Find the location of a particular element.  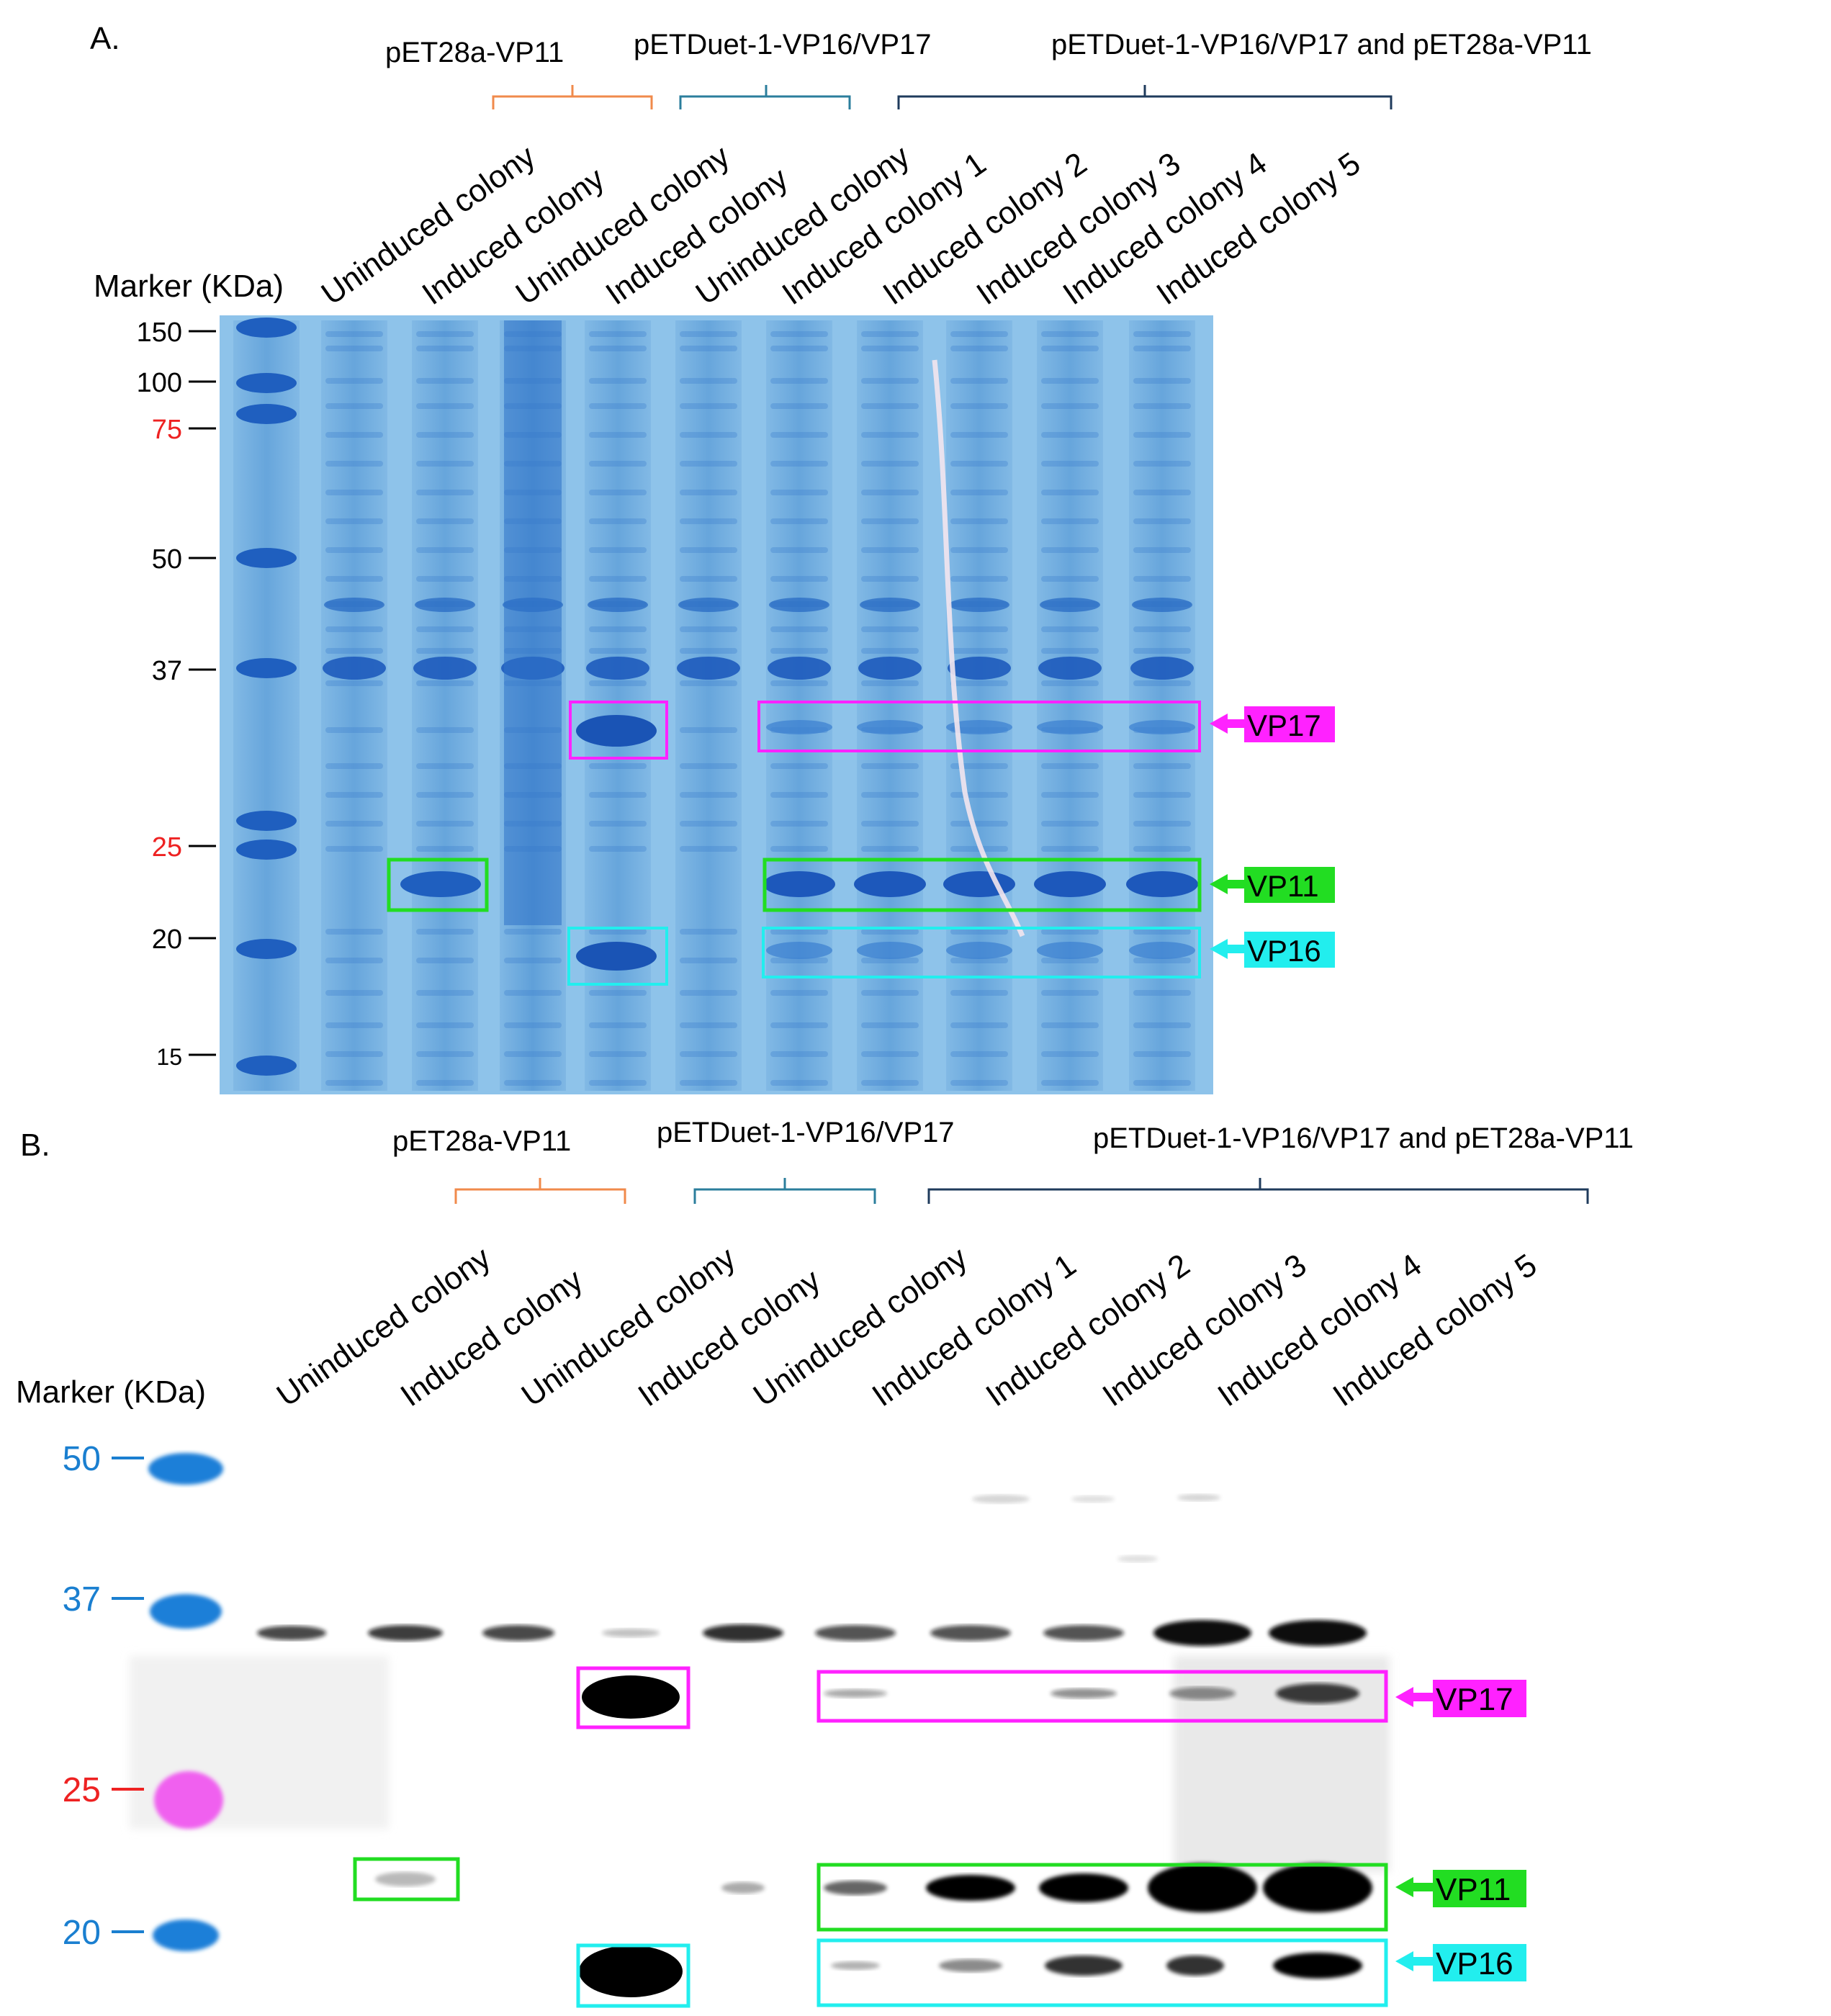

panel-b-lane-label: Induced colony 2 is located at coordinates (1088, 1330).